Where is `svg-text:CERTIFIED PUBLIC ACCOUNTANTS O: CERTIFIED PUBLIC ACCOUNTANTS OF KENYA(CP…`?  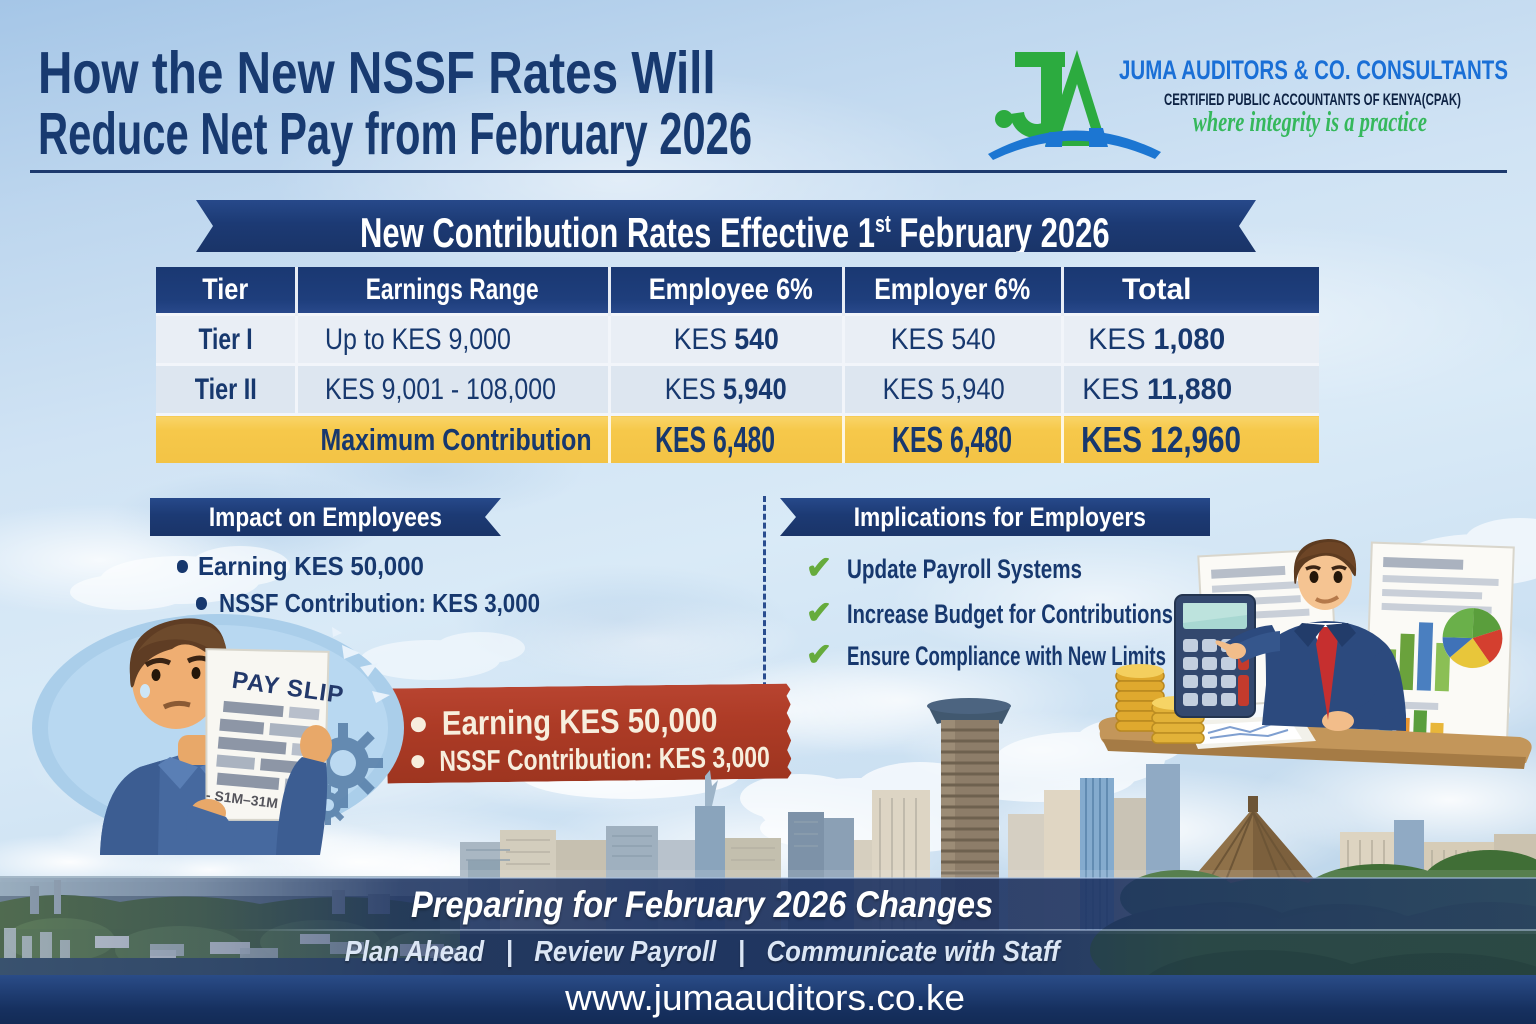 svg-text:CERTIFIED PUBLIC ACCOUNTANTS O: CERTIFIED PUBLIC ACCOUNTANTS OF KENYA(CP… is located at coordinates (1312, 99).